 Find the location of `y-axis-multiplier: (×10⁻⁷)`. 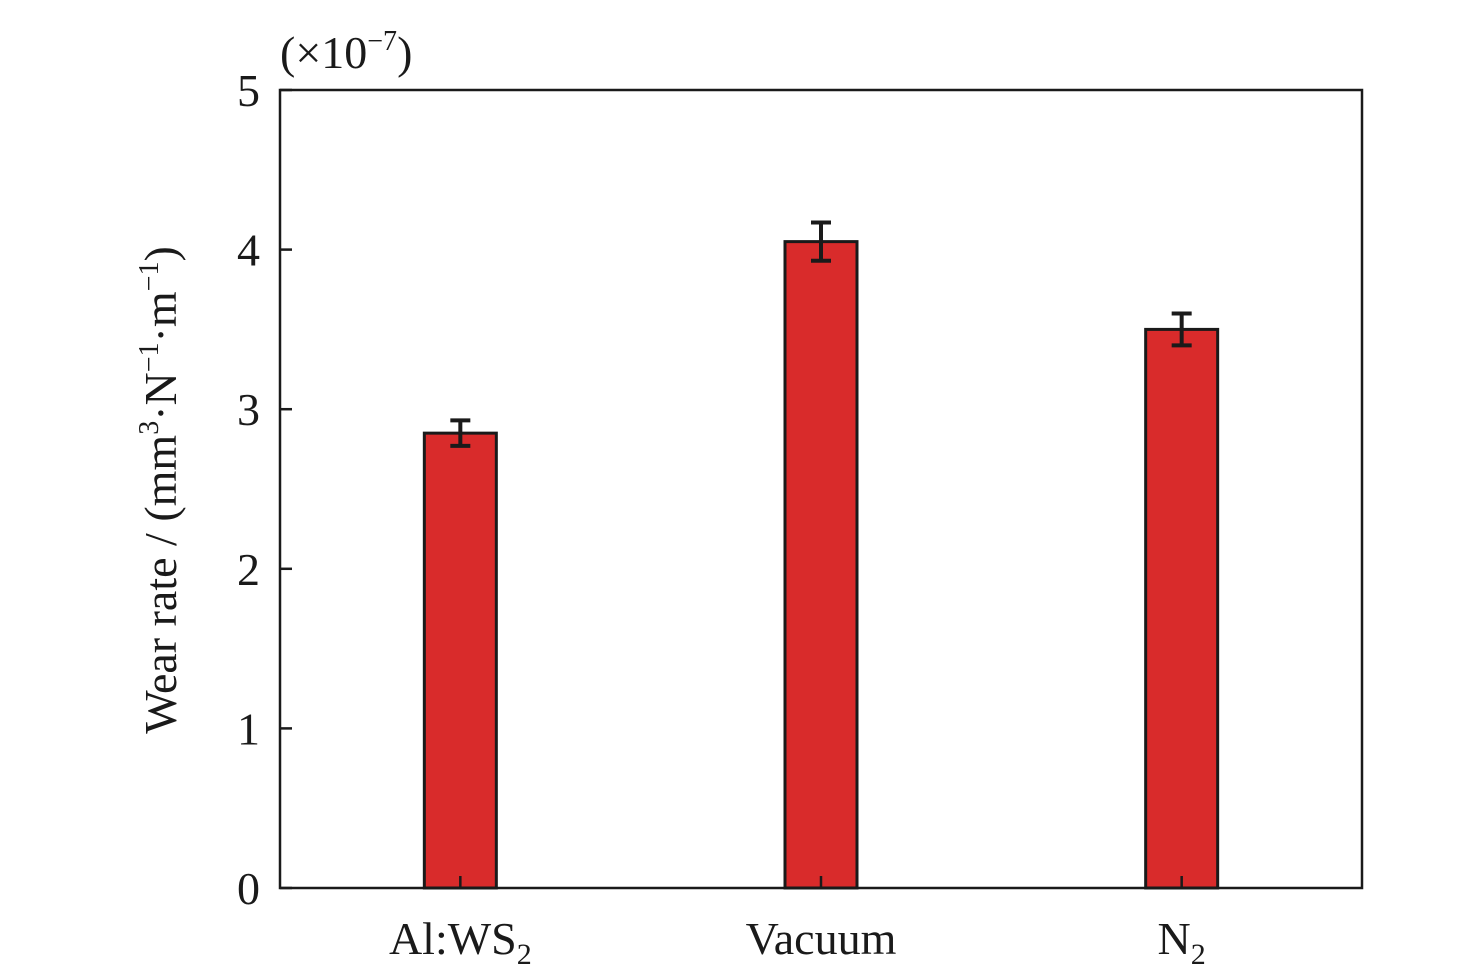

y-axis-multiplier: (×10⁻⁷) is located at coordinates (346, 52).